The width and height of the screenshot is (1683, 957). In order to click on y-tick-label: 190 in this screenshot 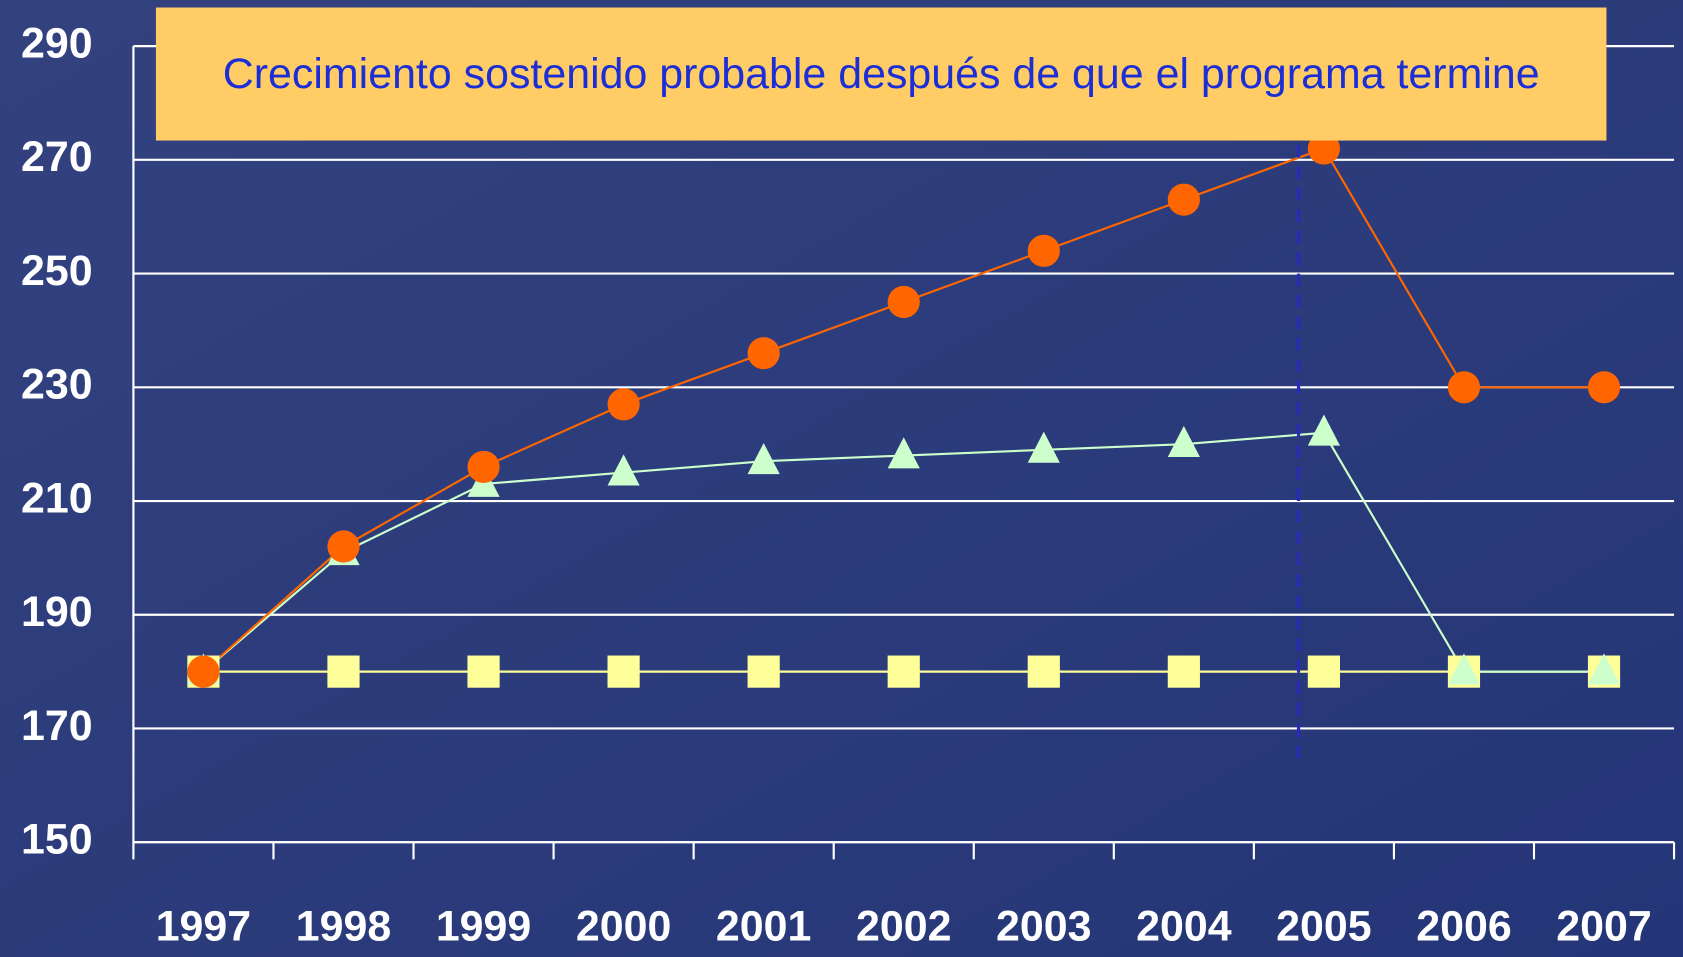, I will do `click(57, 612)`.